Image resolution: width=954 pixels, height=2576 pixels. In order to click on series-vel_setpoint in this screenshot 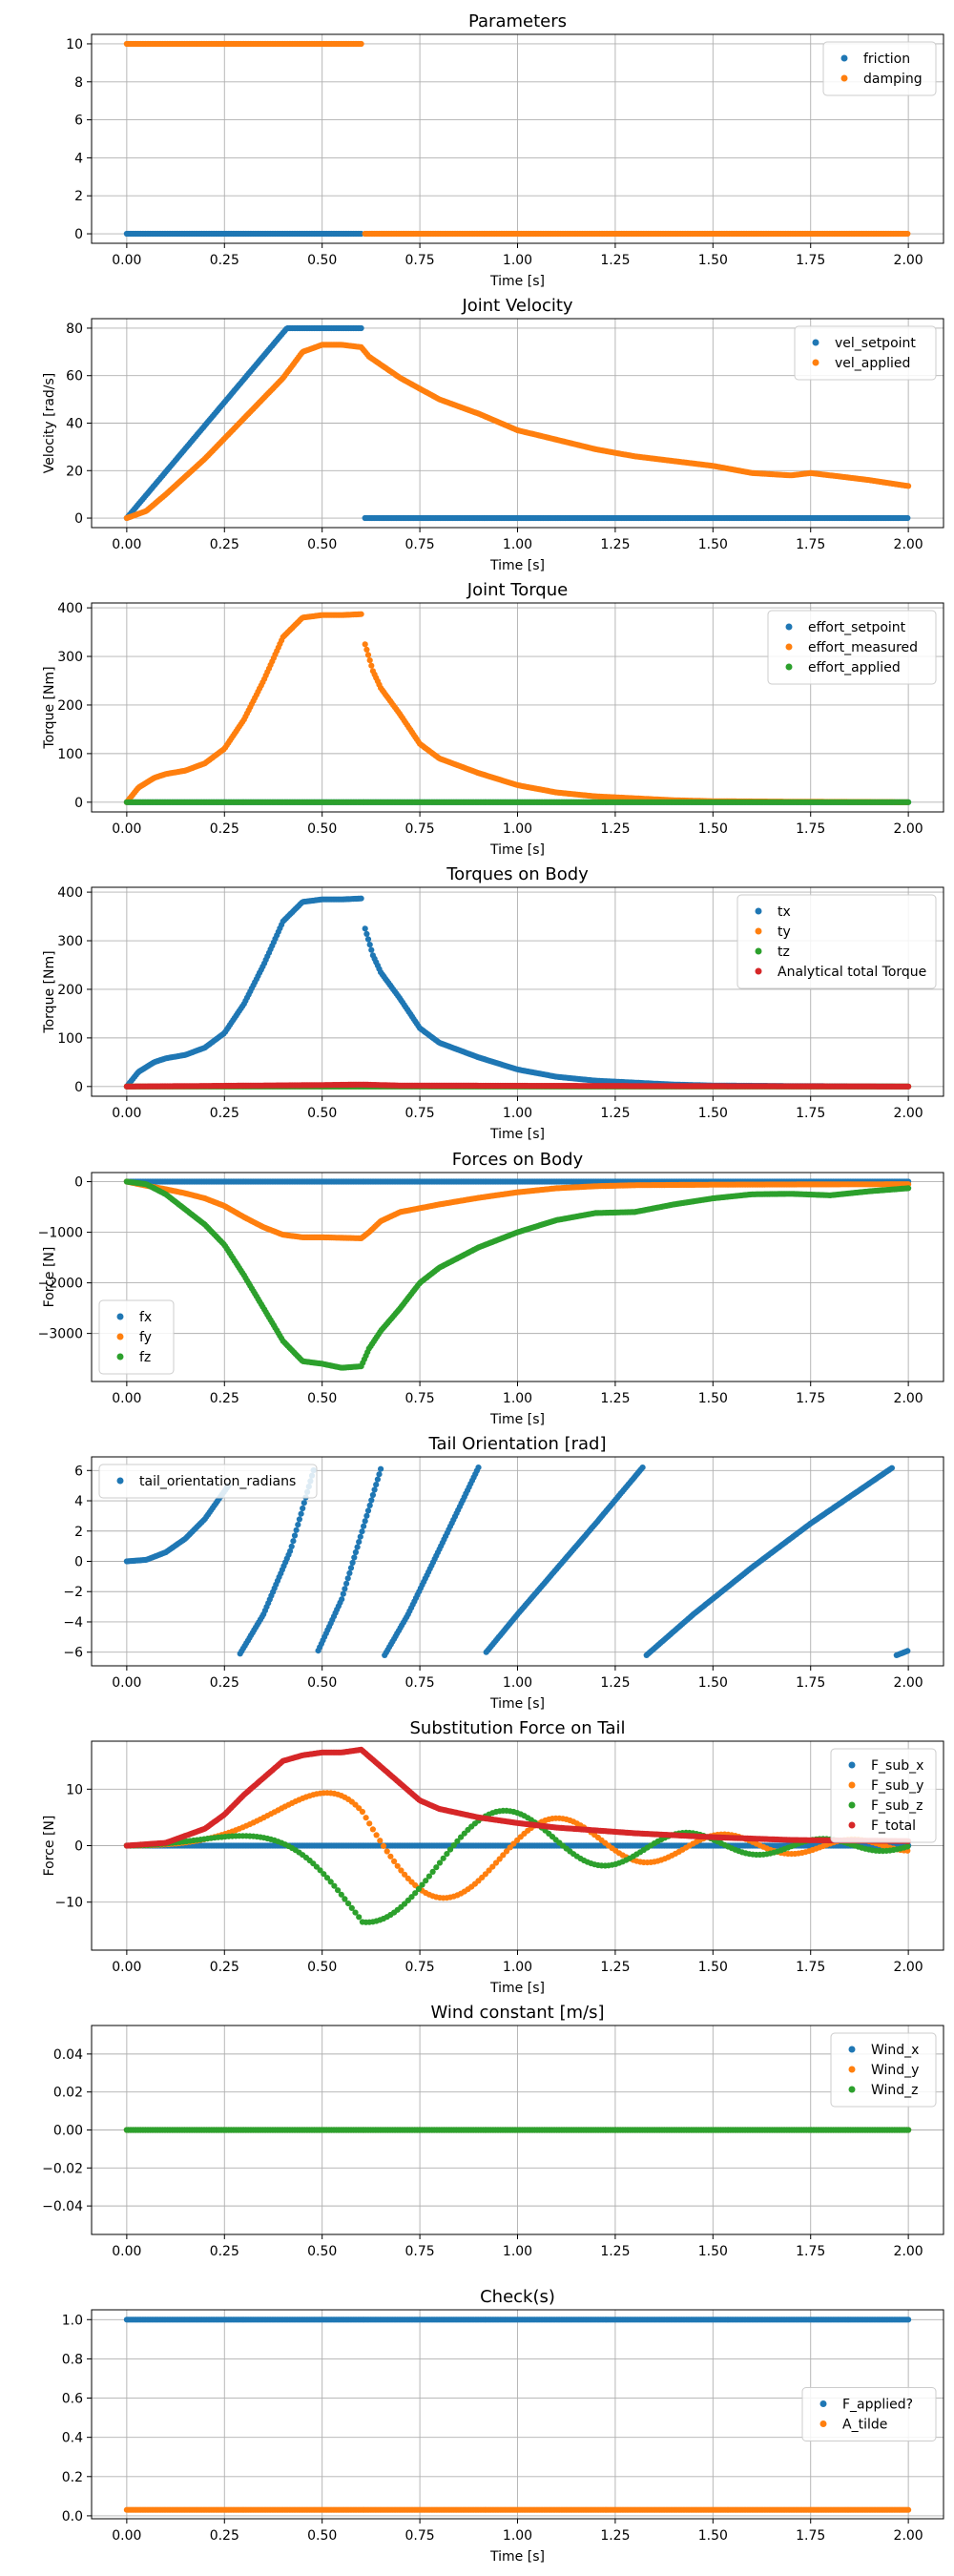, I will do `click(517, 423)`.